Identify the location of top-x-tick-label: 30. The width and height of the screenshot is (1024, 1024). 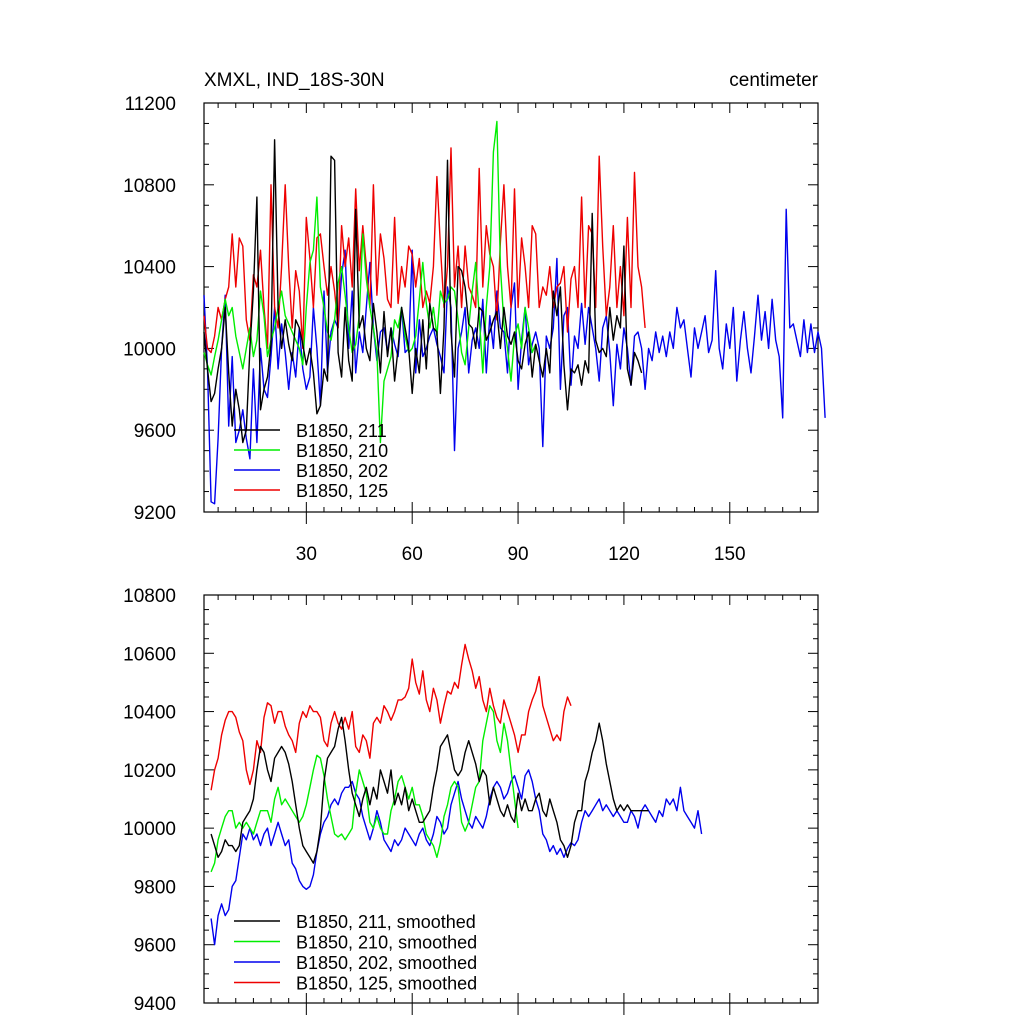
(306, 554).